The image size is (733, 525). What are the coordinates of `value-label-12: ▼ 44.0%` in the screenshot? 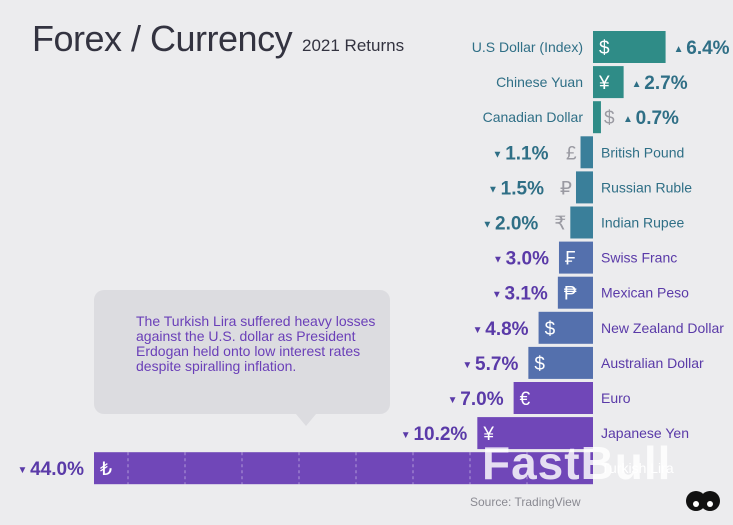 It's located at (50, 469).